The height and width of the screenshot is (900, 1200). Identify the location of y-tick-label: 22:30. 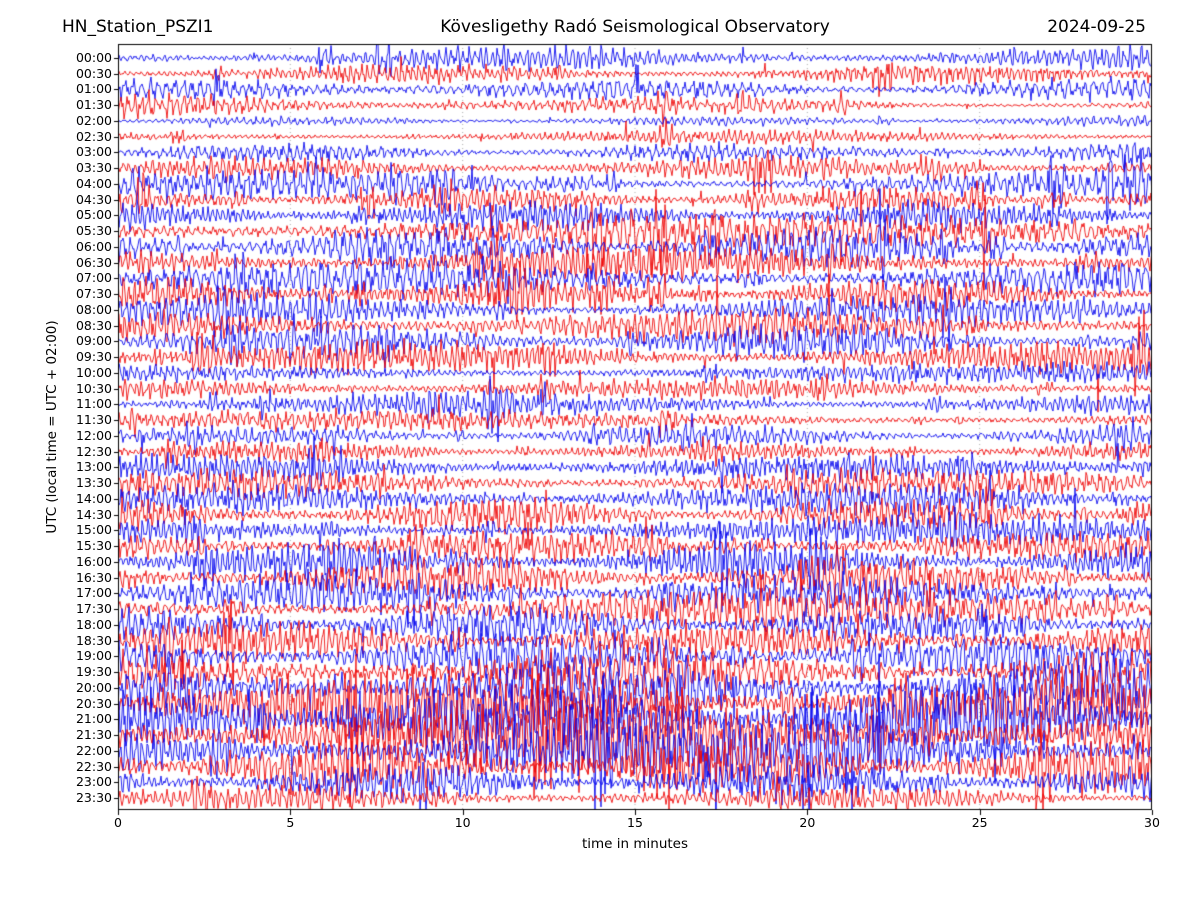
(93, 766).